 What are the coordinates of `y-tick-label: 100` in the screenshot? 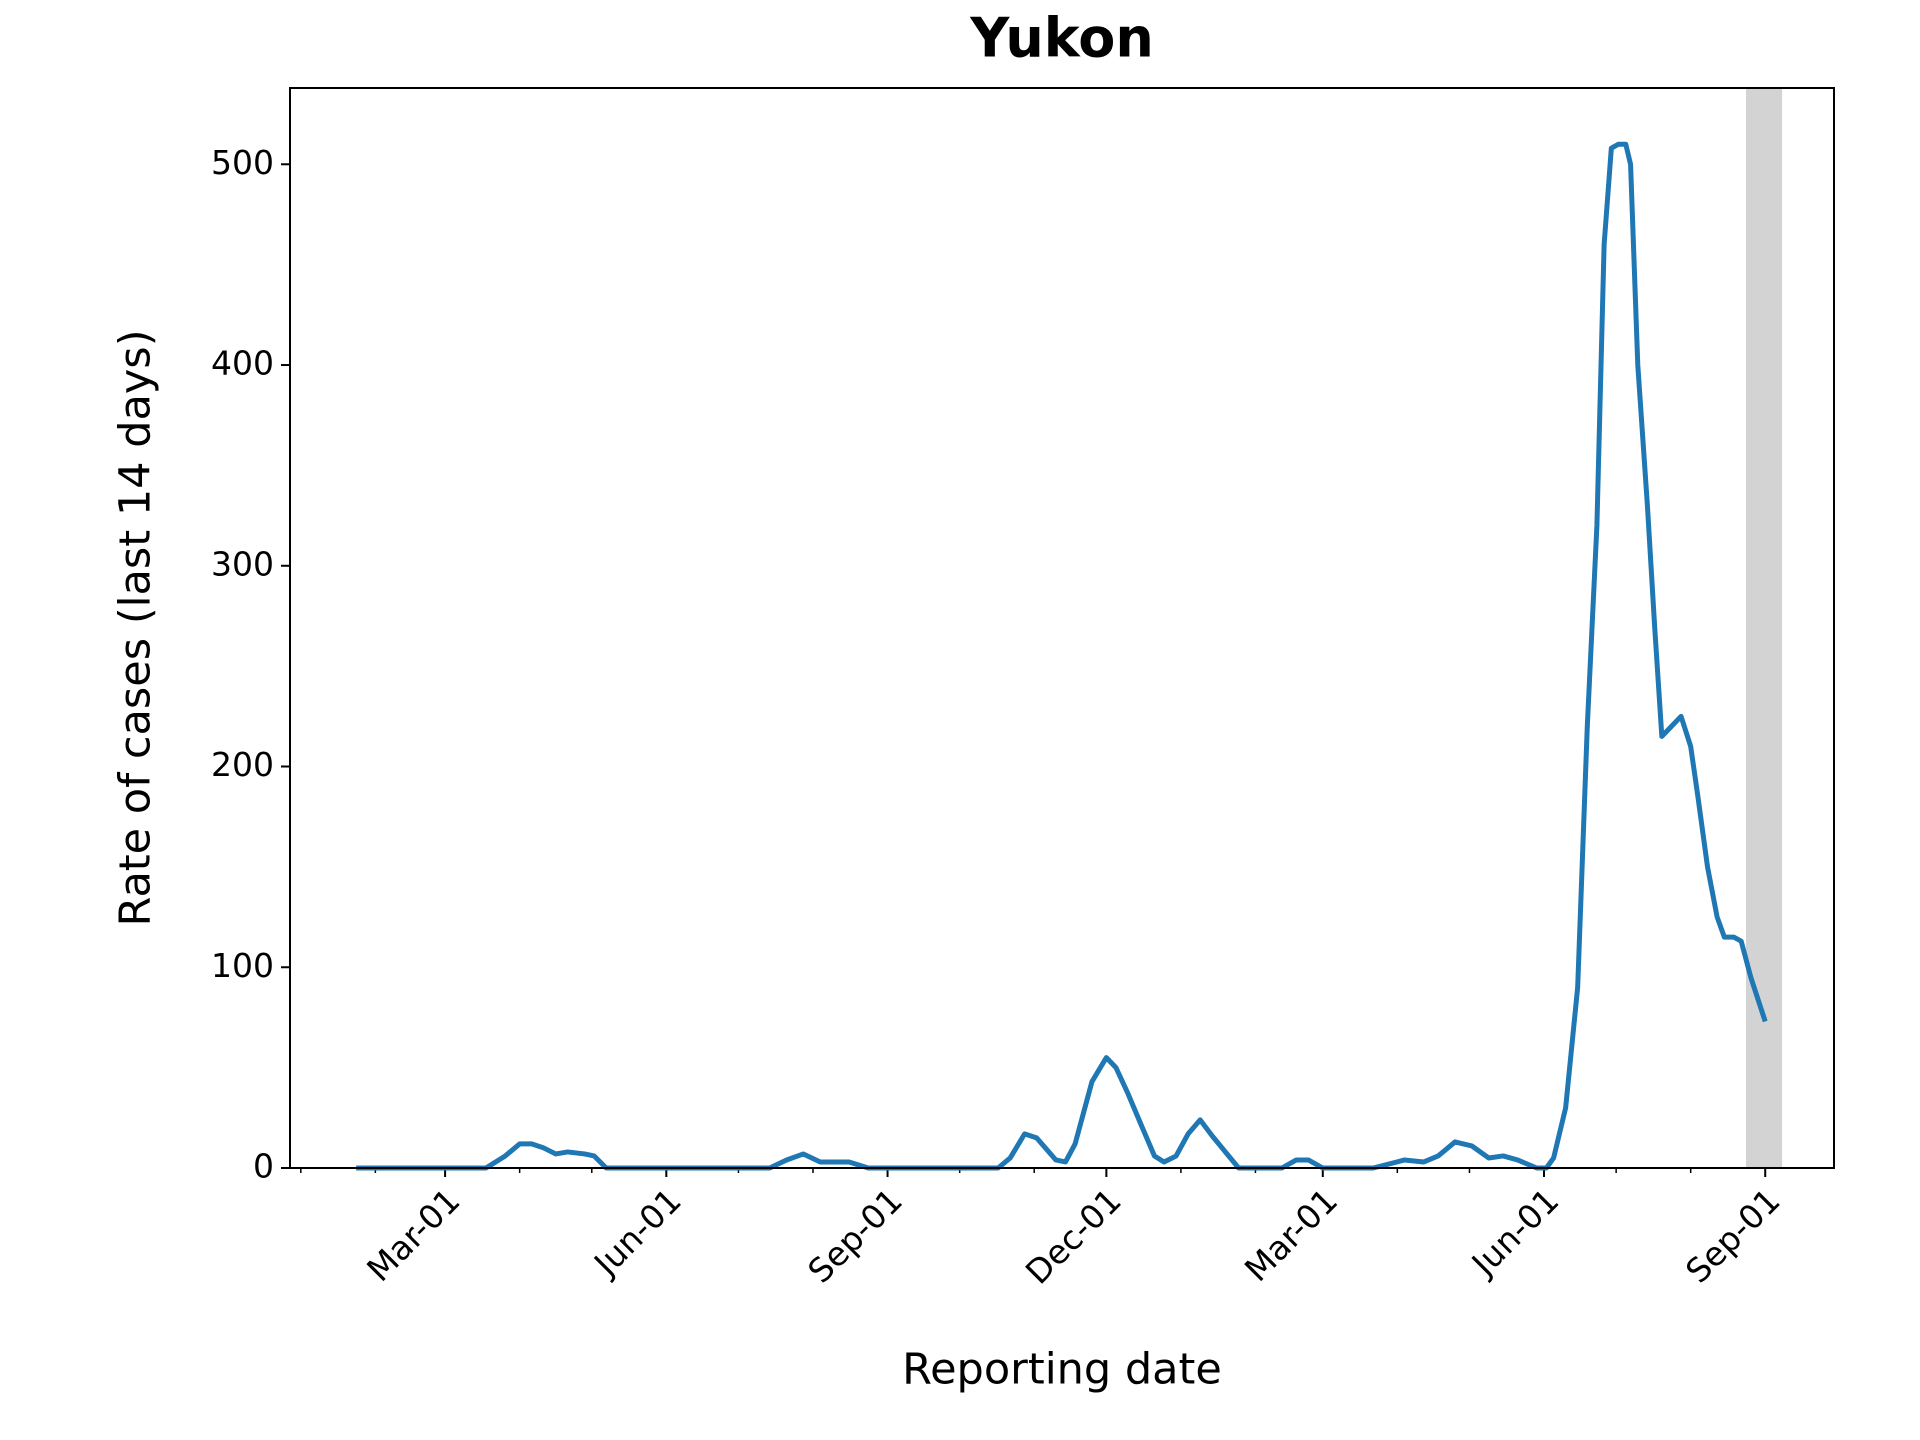 It's located at (242, 965).